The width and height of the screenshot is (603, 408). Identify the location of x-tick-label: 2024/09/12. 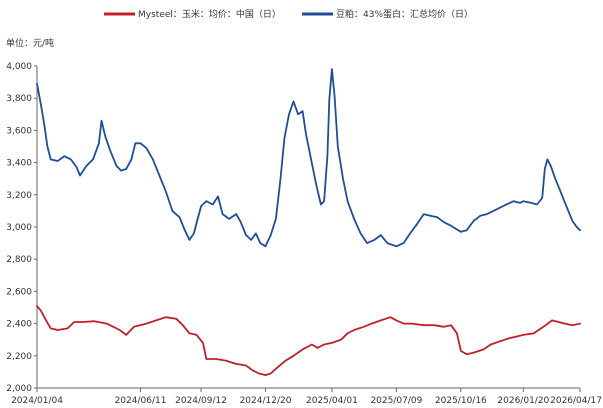
(201, 401).